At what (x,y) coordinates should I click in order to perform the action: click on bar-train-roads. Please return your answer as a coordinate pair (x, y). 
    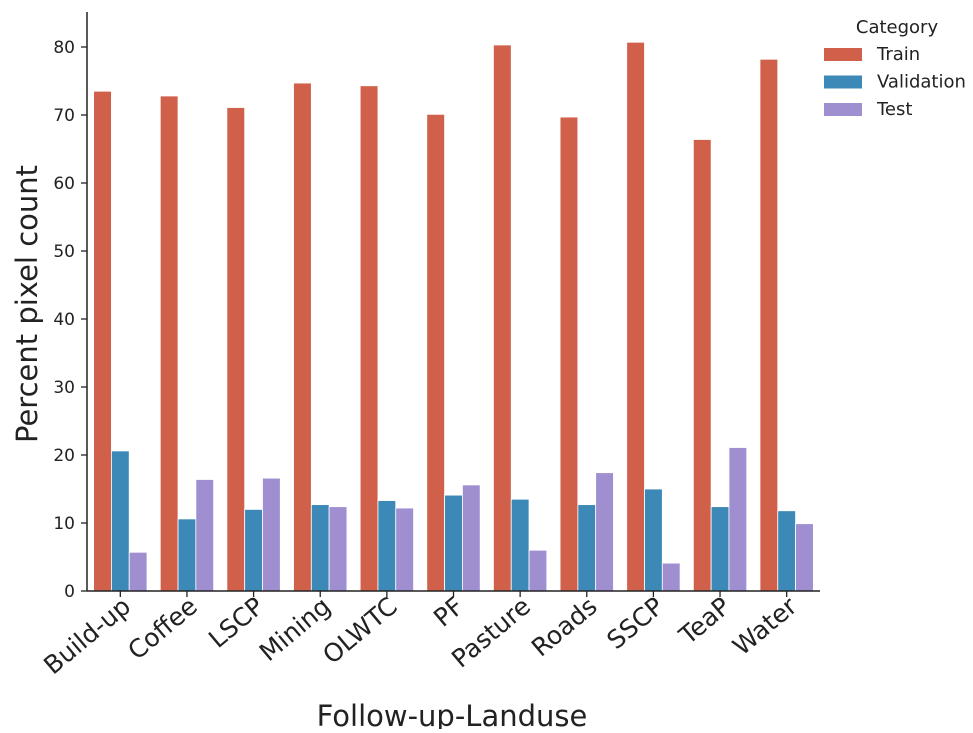
    Looking at the image, I should click on (569, 354).